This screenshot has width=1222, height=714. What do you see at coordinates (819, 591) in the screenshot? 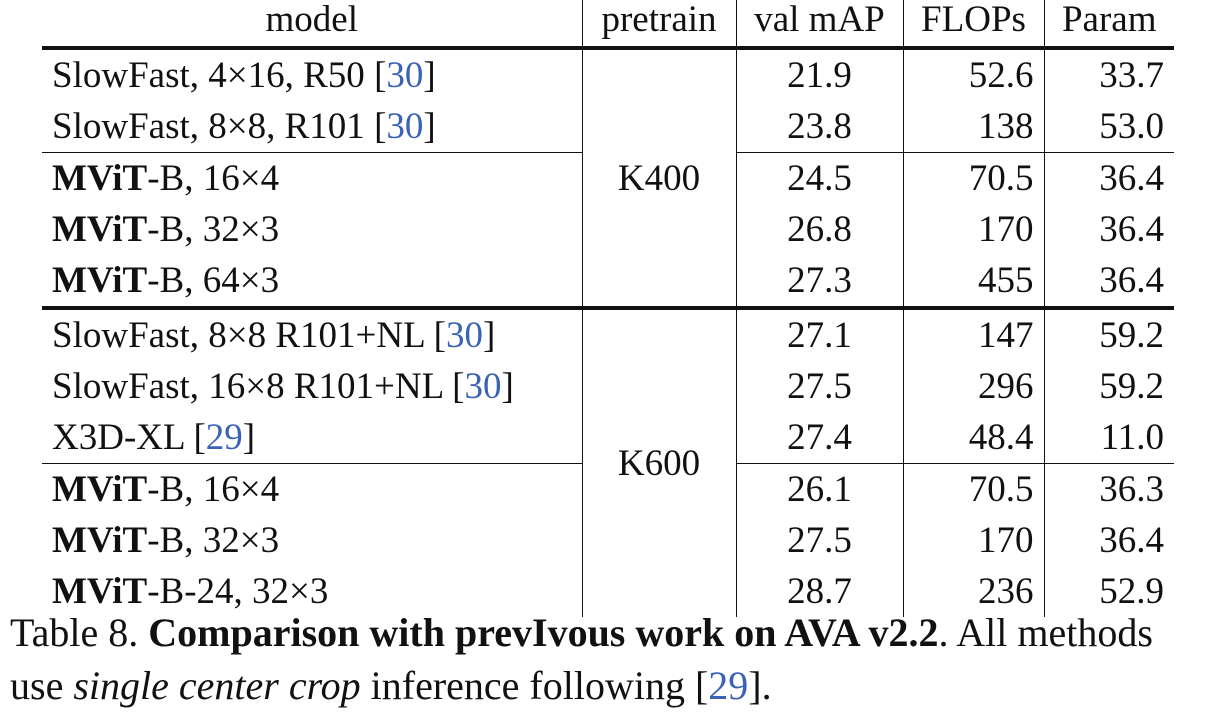
I see `val-map-cell: 28.7` at bounding box center [819, 591].